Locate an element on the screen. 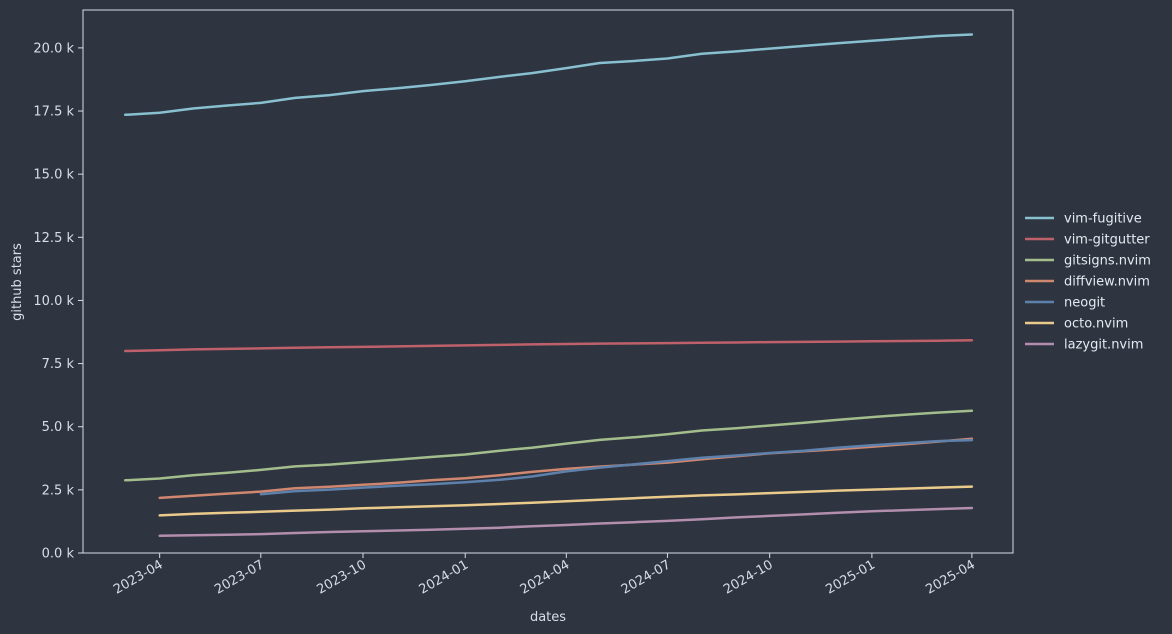 The image size is (1172, 634). legend-label: diffview.nvim is located at coordinates (1107, 282).